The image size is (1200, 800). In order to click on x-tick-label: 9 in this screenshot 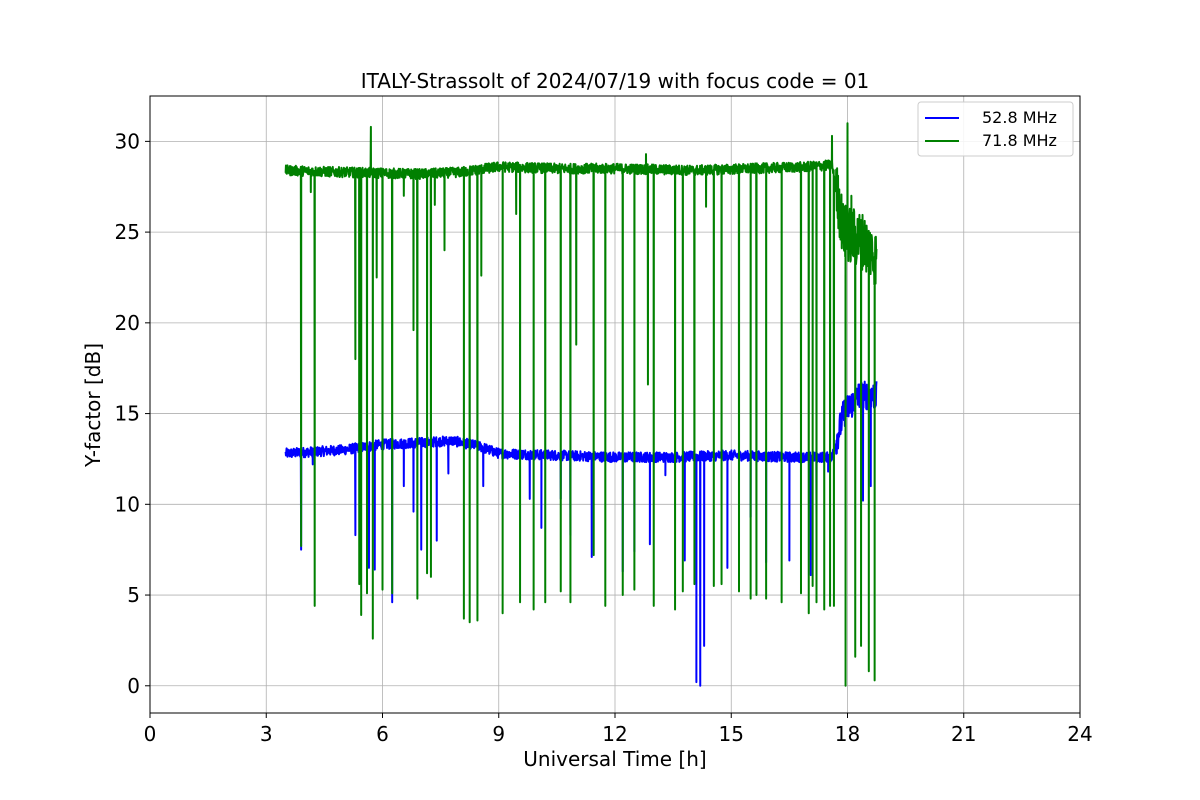, I will do `click(498, 734)`.